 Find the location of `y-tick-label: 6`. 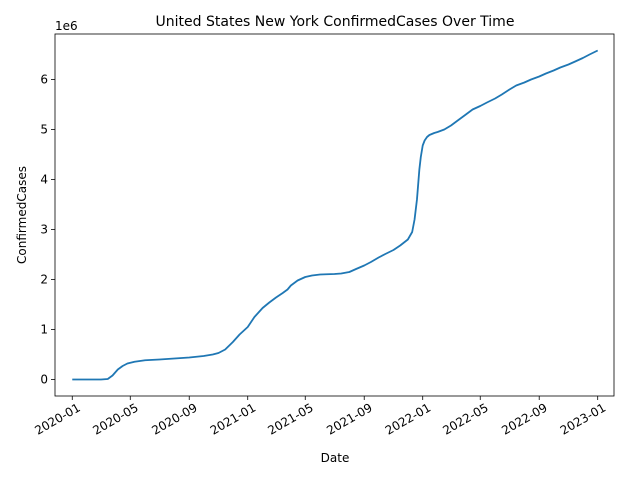

y-tick-label: 6 is located at coordinates (44, 80).